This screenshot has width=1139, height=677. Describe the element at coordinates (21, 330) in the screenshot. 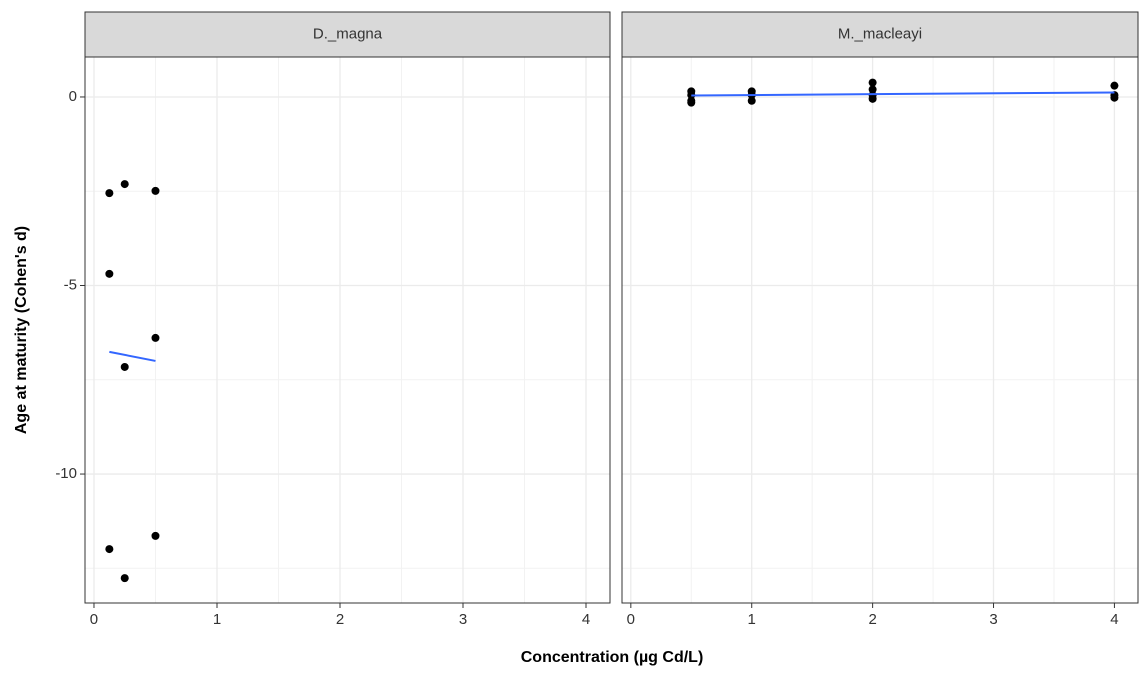

I see `y-axis-title: Age at maturity (Cohen's d)` at that location.